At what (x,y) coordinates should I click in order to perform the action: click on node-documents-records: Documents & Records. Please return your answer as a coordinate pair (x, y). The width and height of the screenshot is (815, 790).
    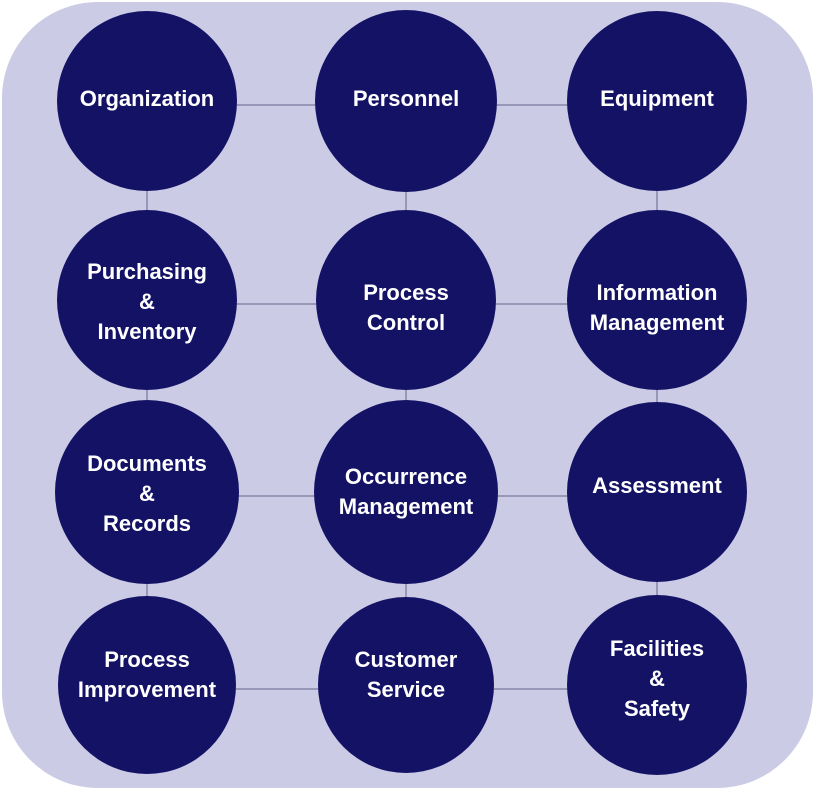
    Looking at the image, I should click on (147, 492).